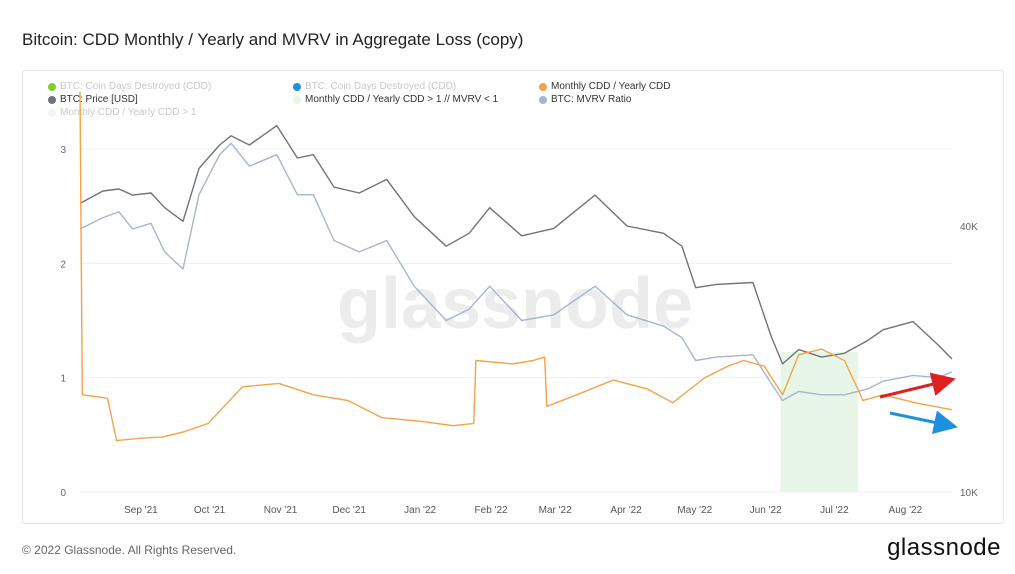 Image resolution: width=1015 pixels, height=574 pixels. What do you see at coordinates (128, 112) in the screenshot?
I see `legend-label: Monthly CDD / Yearly CDD > 1` at bounding box center [128, 112].